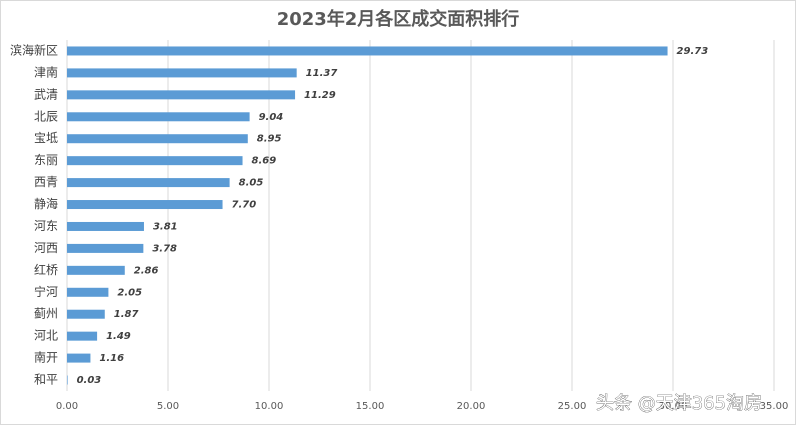 This screenshot has width=796, height=425. Describe the element at coordinates (126, 314) in the screenshot. I see `value-label: 1.87` at that location.